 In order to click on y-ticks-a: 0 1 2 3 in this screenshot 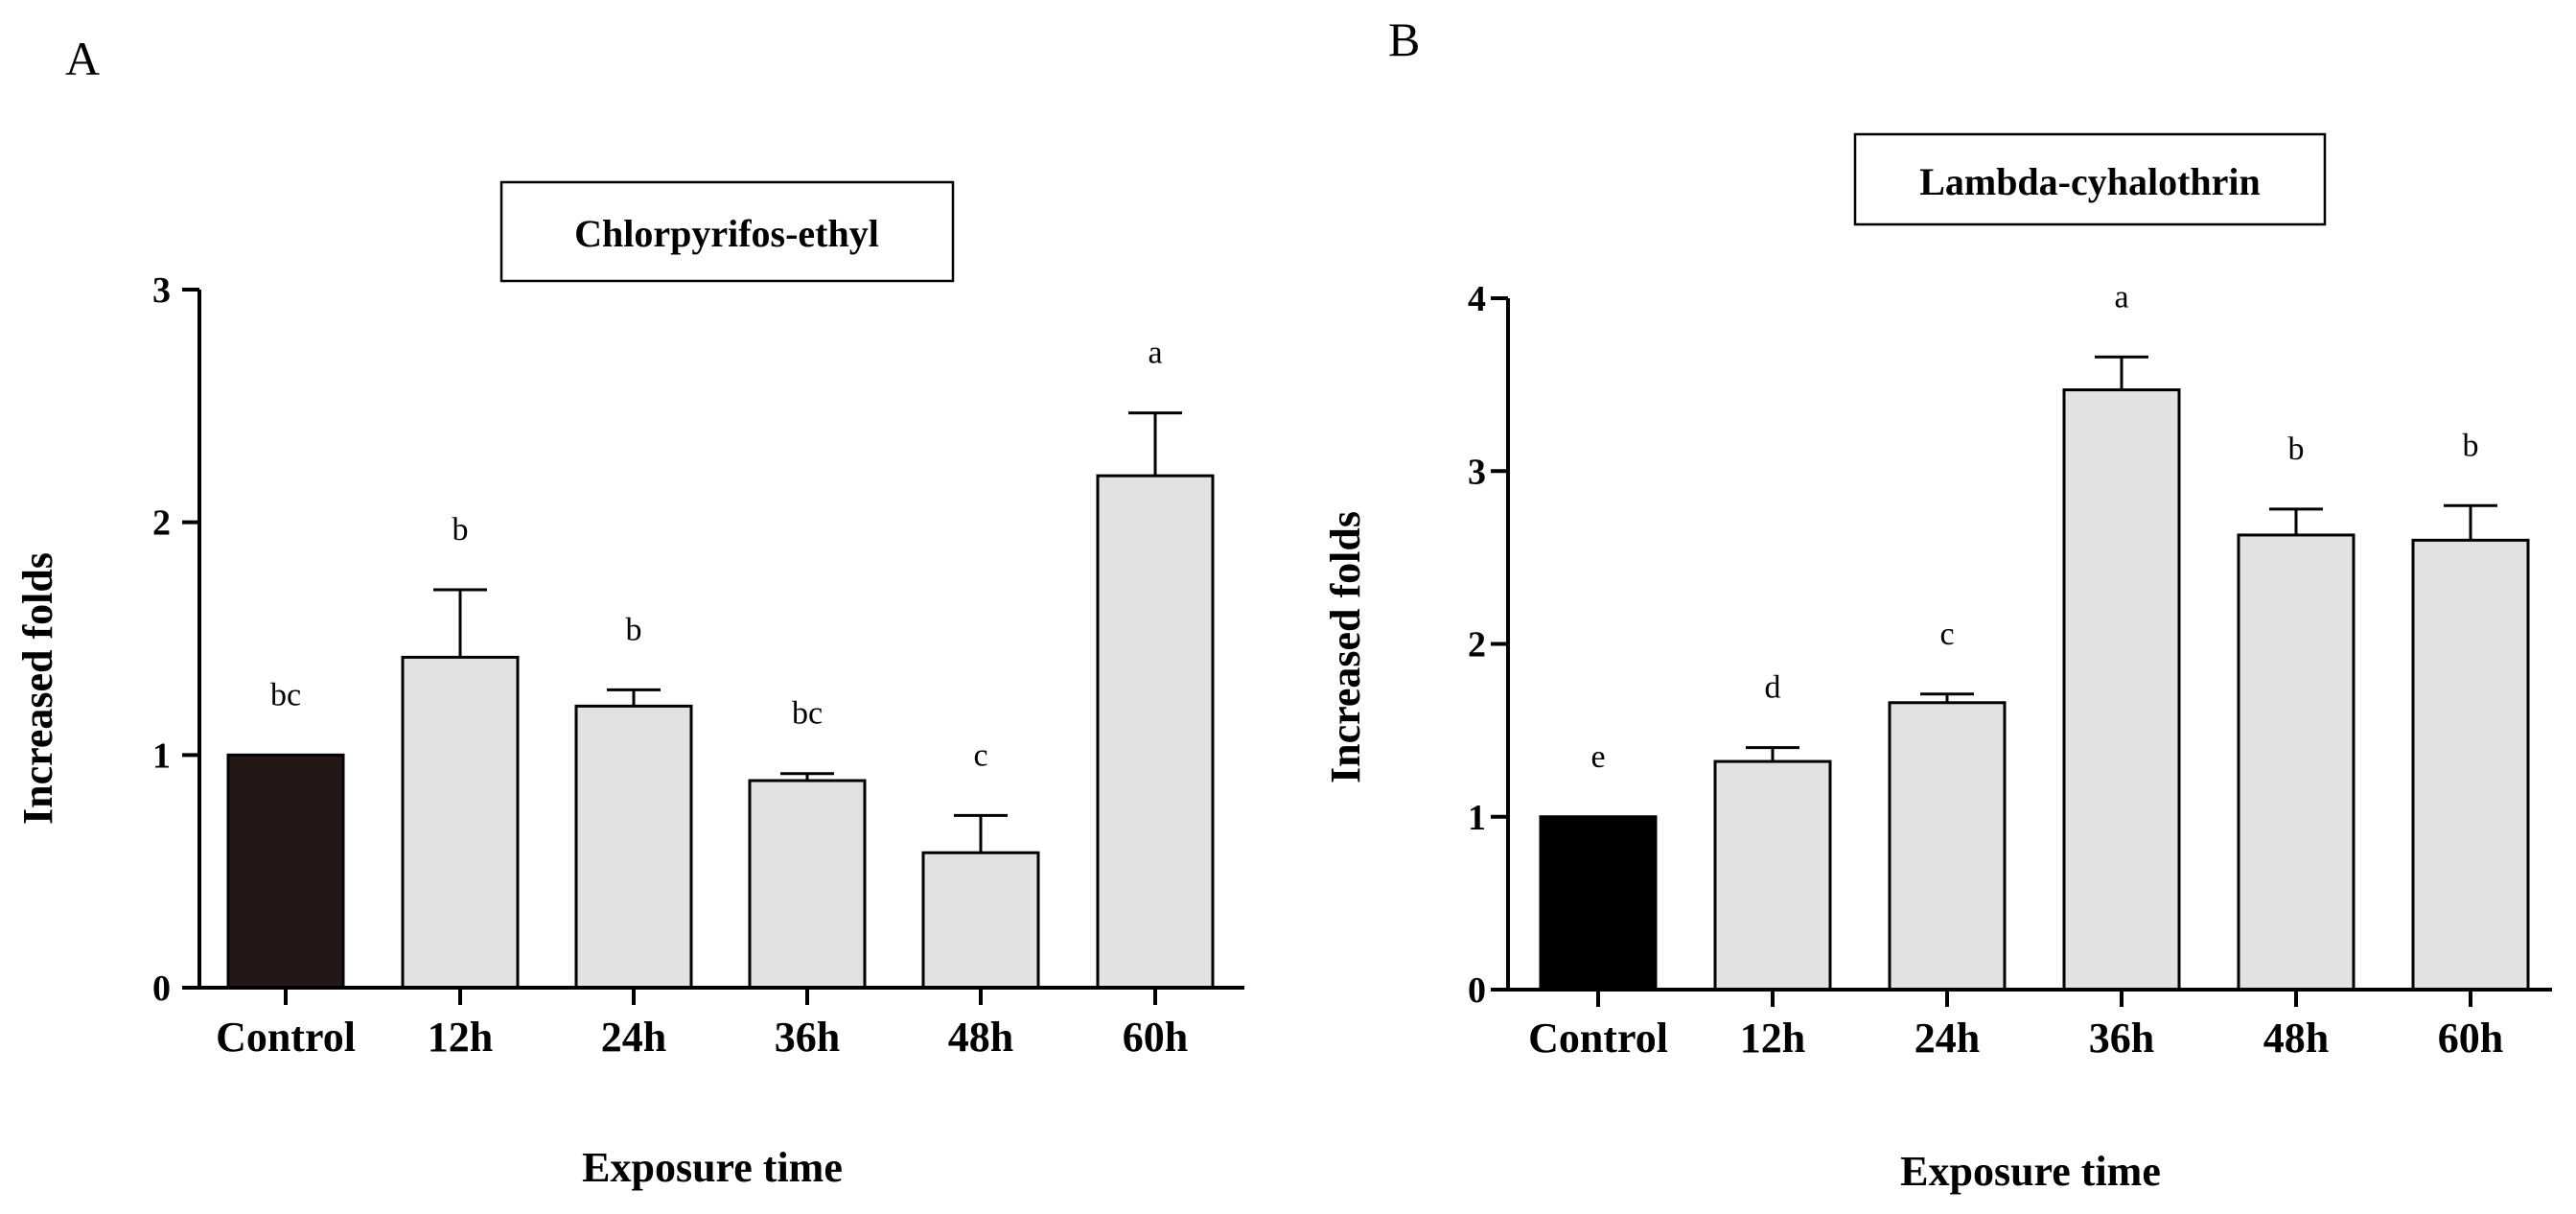, I will do `click(176, 639)`.